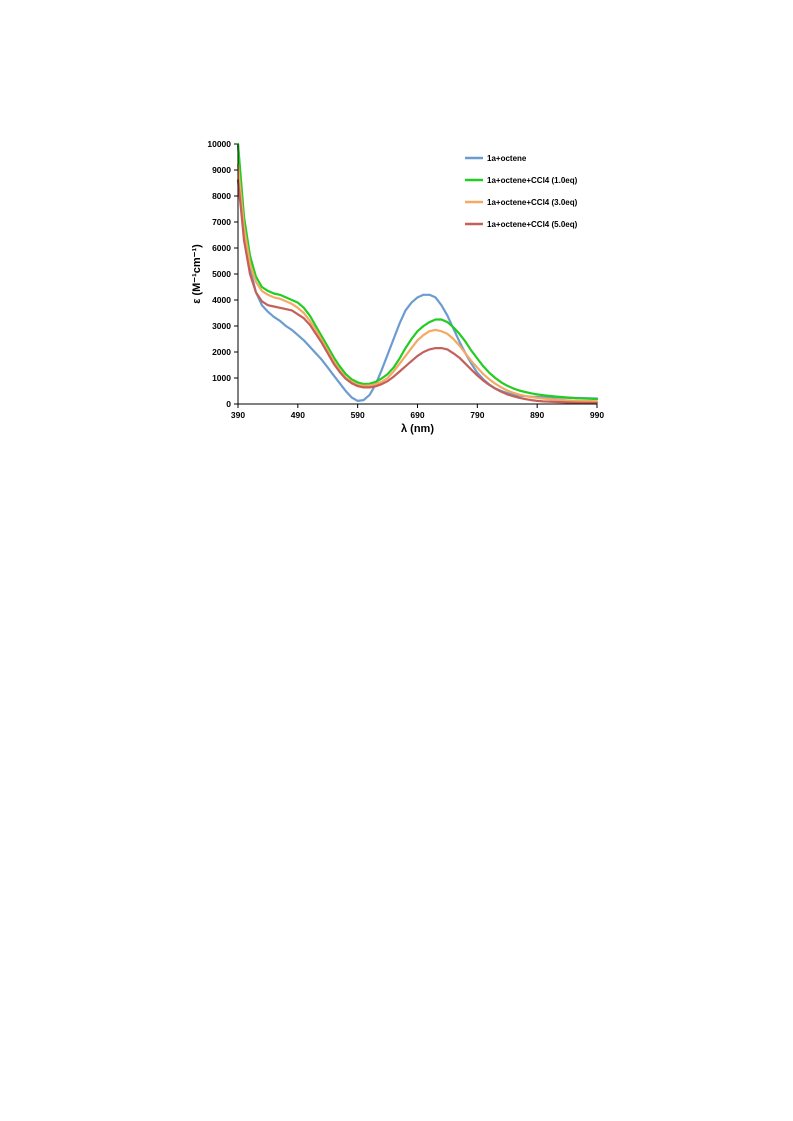 This screenshot has width=793, height=1121. What do you see at coordinates (238, 415) in the screenshot?
I see `x-tick-label: 390` at bounding box center [238, 415].